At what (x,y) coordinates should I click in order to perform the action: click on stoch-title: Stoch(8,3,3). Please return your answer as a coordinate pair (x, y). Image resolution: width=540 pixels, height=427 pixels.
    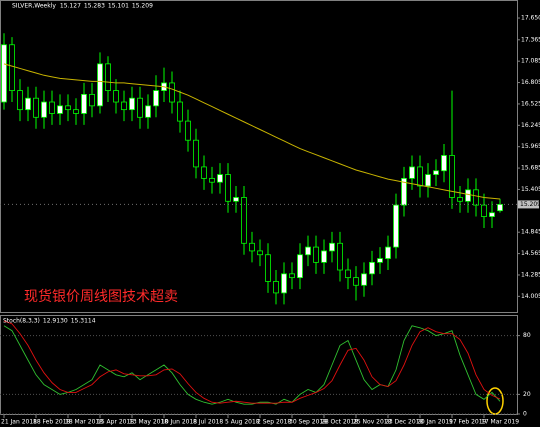
    Looking at the image, I should click on (21, 321).